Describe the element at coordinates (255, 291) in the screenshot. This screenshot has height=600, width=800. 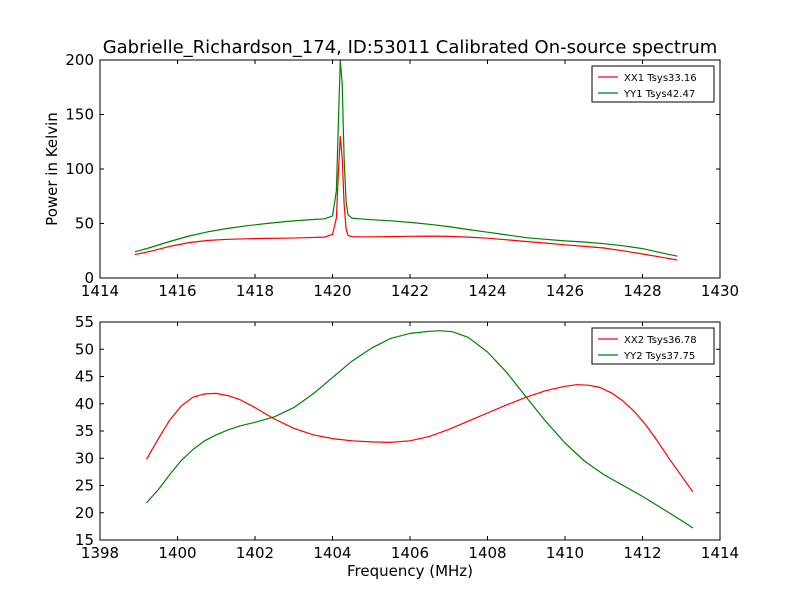
I see `x-tick-label: 1418` at that location.